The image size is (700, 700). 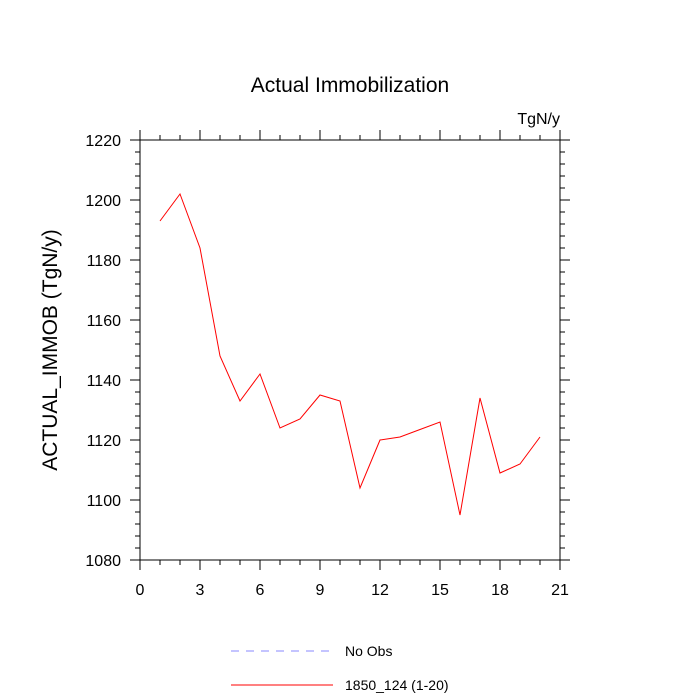 What do you see at coordinates (104, 261) in the screenshot?
I see `y-tick-label: 1180` at bounding box center [104, 261].